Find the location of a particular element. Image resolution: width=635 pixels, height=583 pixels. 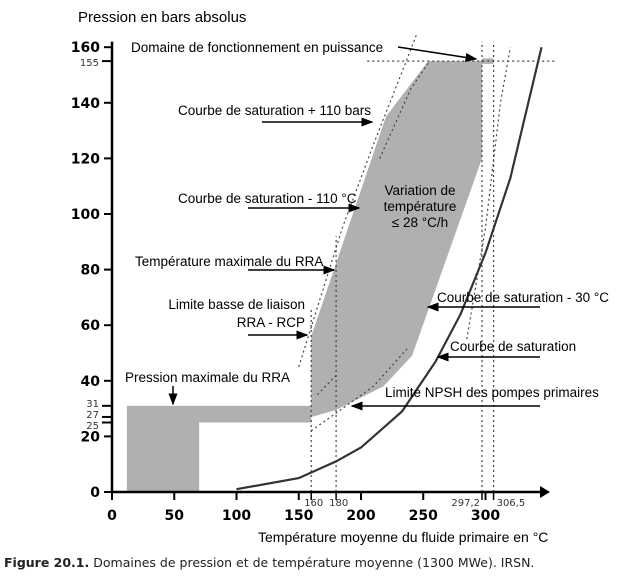

y-special-tick-label: 27 is located at coordinates (92, 415).